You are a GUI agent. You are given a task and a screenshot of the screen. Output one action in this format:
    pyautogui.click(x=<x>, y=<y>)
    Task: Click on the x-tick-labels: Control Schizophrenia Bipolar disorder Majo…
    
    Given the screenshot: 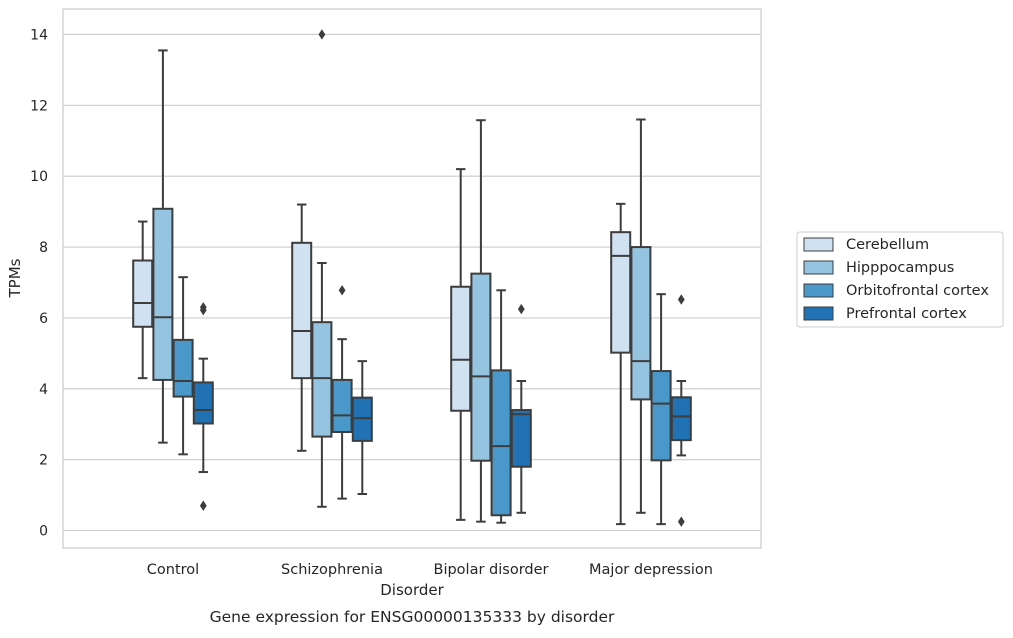 What is the action you would take?
    pyautogui.click(x=430, y=570)
    